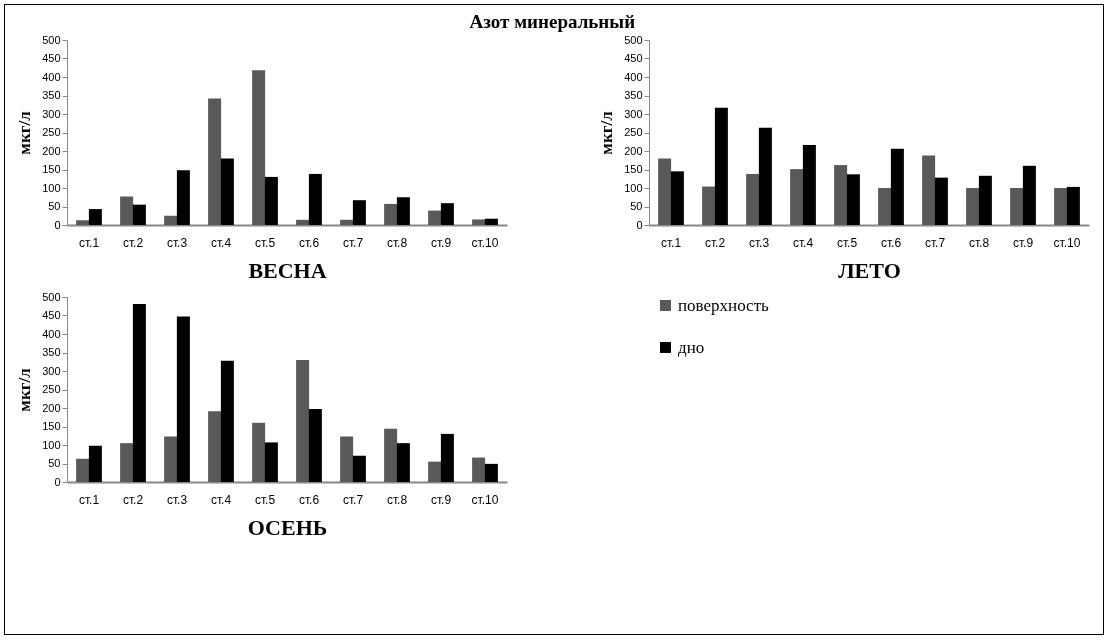 This screenshot has width=1110, height=641. Describe the element at coordinates (89, 242) in the screenshot. I see `x-tick-label: ст.1` at that location.